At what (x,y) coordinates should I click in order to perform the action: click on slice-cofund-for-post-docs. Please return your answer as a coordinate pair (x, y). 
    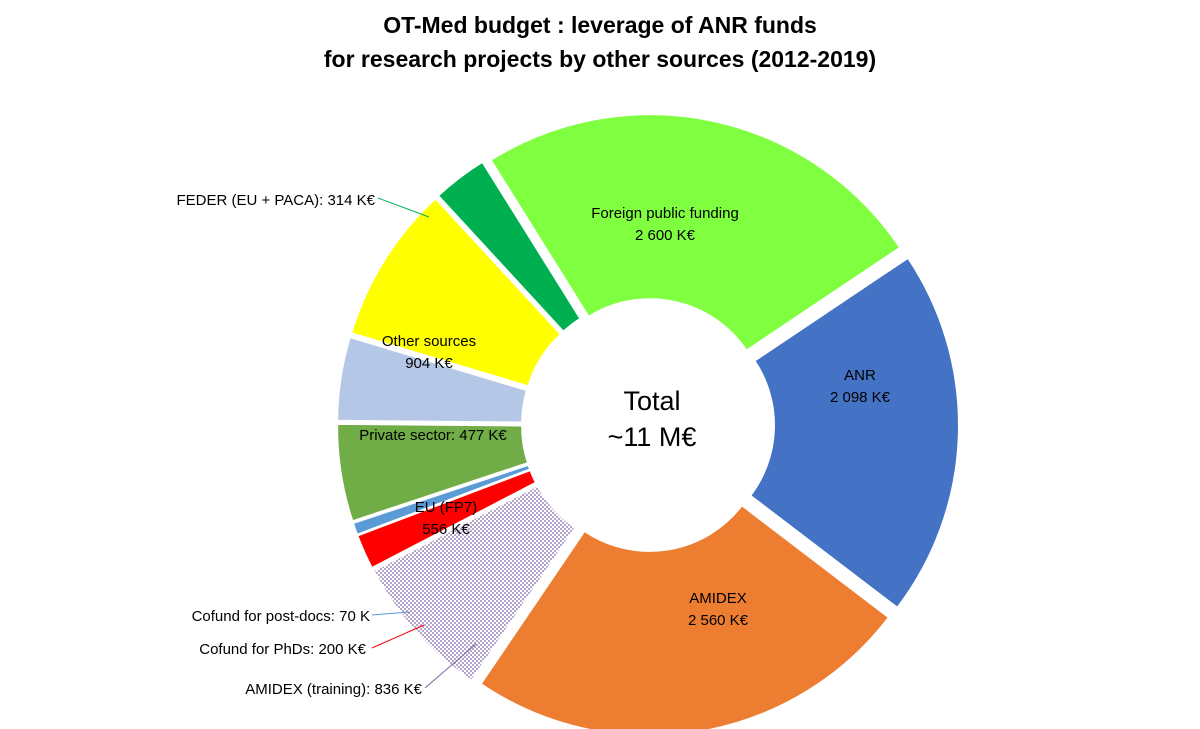
    Looking at the image, I should click on (441, 500).